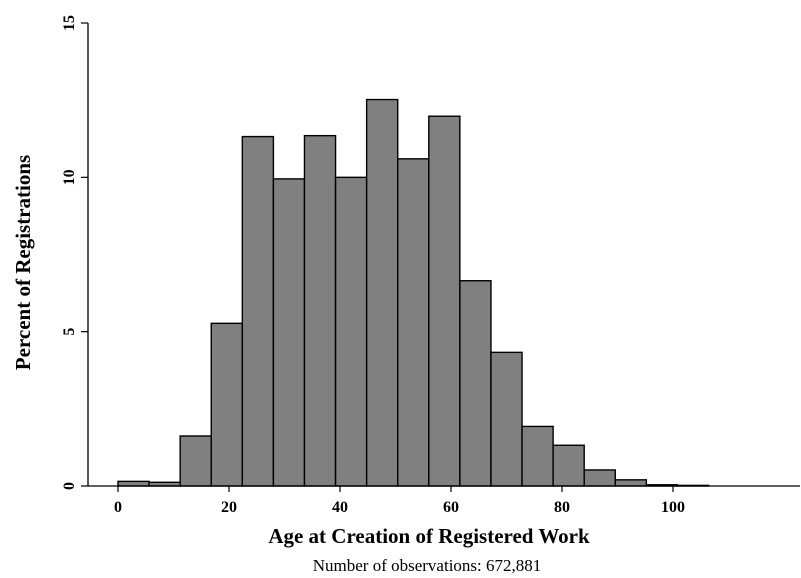 The width and height of the screenshot is (801, 578). Describe the element at coordinates (229, 507) in the screenshot. I see `x-tick-label: 20` at that location.